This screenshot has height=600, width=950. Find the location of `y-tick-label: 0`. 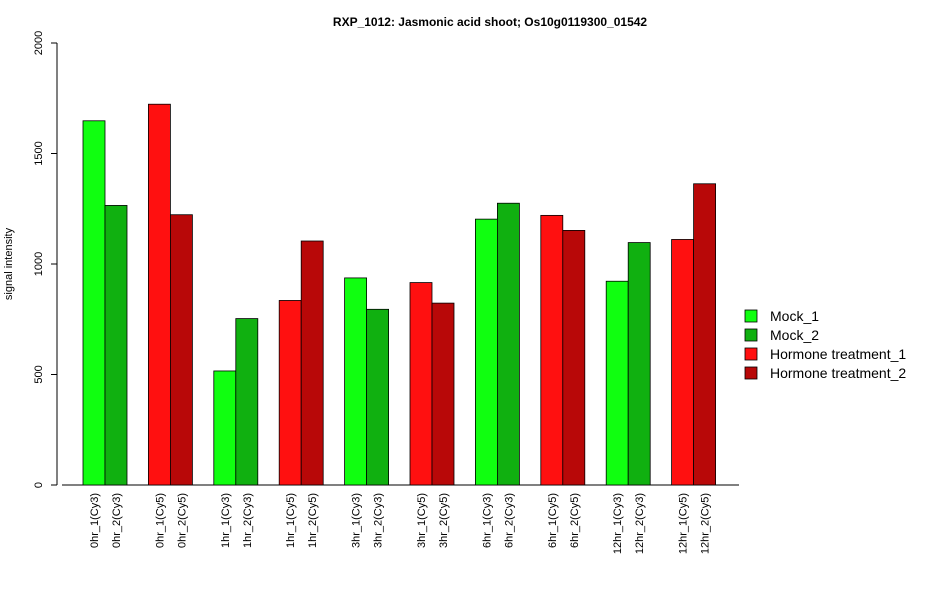

y-tick-label: 0 is located at coordinates (39, 485).